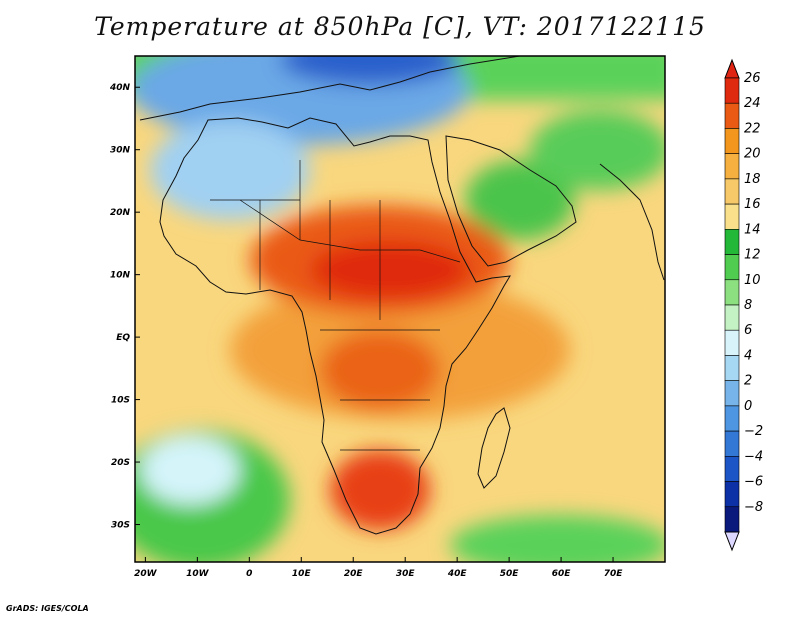 The height and width of the screenshot is (618, 800). I want to click on field-sahara-cold, so click(230, 170).